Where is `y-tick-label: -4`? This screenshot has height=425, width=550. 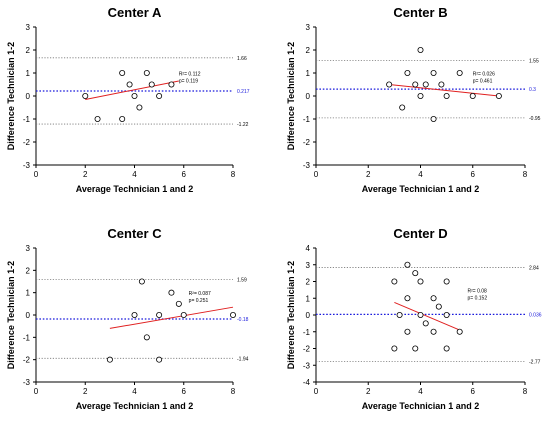 y-tick-label: -4 is located at coordinates (307, 382).